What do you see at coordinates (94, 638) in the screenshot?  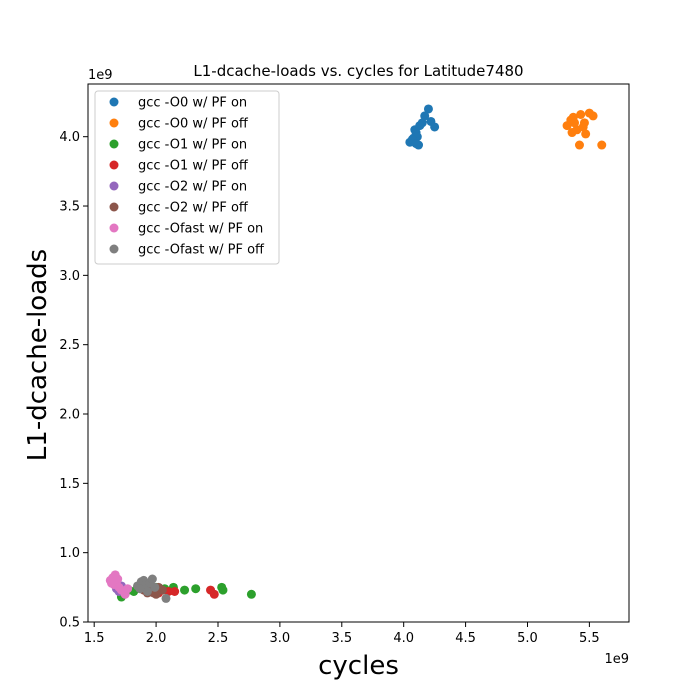 I see `x-tick-label: 1.5` at bounding box center [94, 638].